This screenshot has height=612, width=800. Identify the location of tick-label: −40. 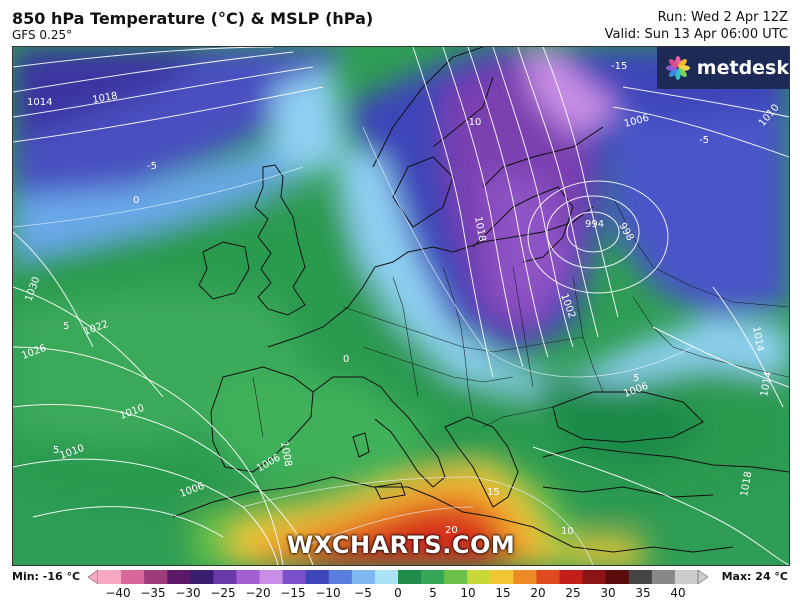
(118, 593).